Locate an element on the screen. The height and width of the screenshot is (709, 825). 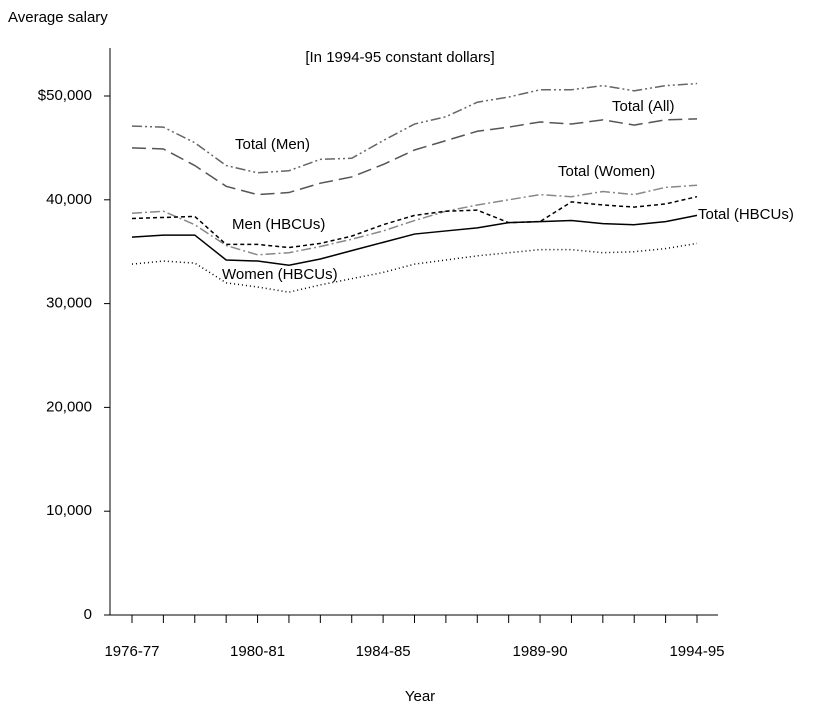
series-label: Total (Men) is located at coordinates (272, 144).